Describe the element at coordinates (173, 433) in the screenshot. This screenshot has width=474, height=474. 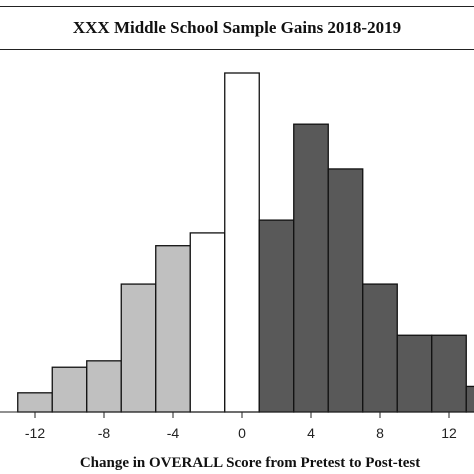
I see `x-tick-label: -4` at that location.